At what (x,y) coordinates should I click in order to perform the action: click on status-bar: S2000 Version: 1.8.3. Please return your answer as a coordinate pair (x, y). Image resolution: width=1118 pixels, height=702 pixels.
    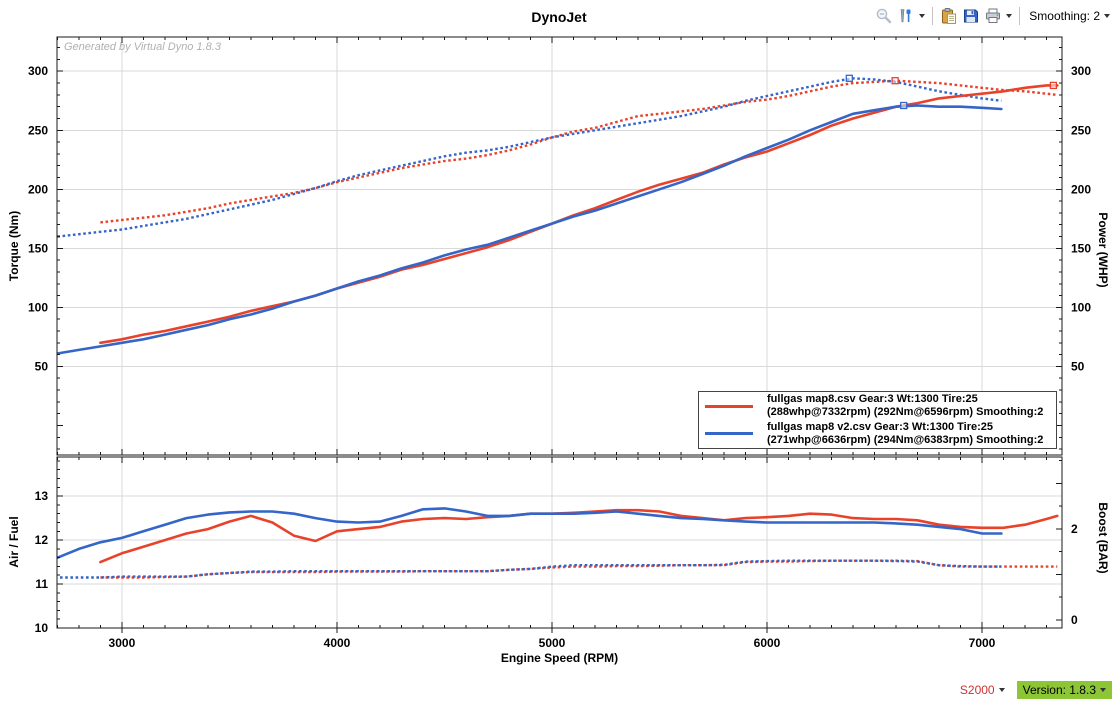
    Looking at the image, I should click on (1036, 690).